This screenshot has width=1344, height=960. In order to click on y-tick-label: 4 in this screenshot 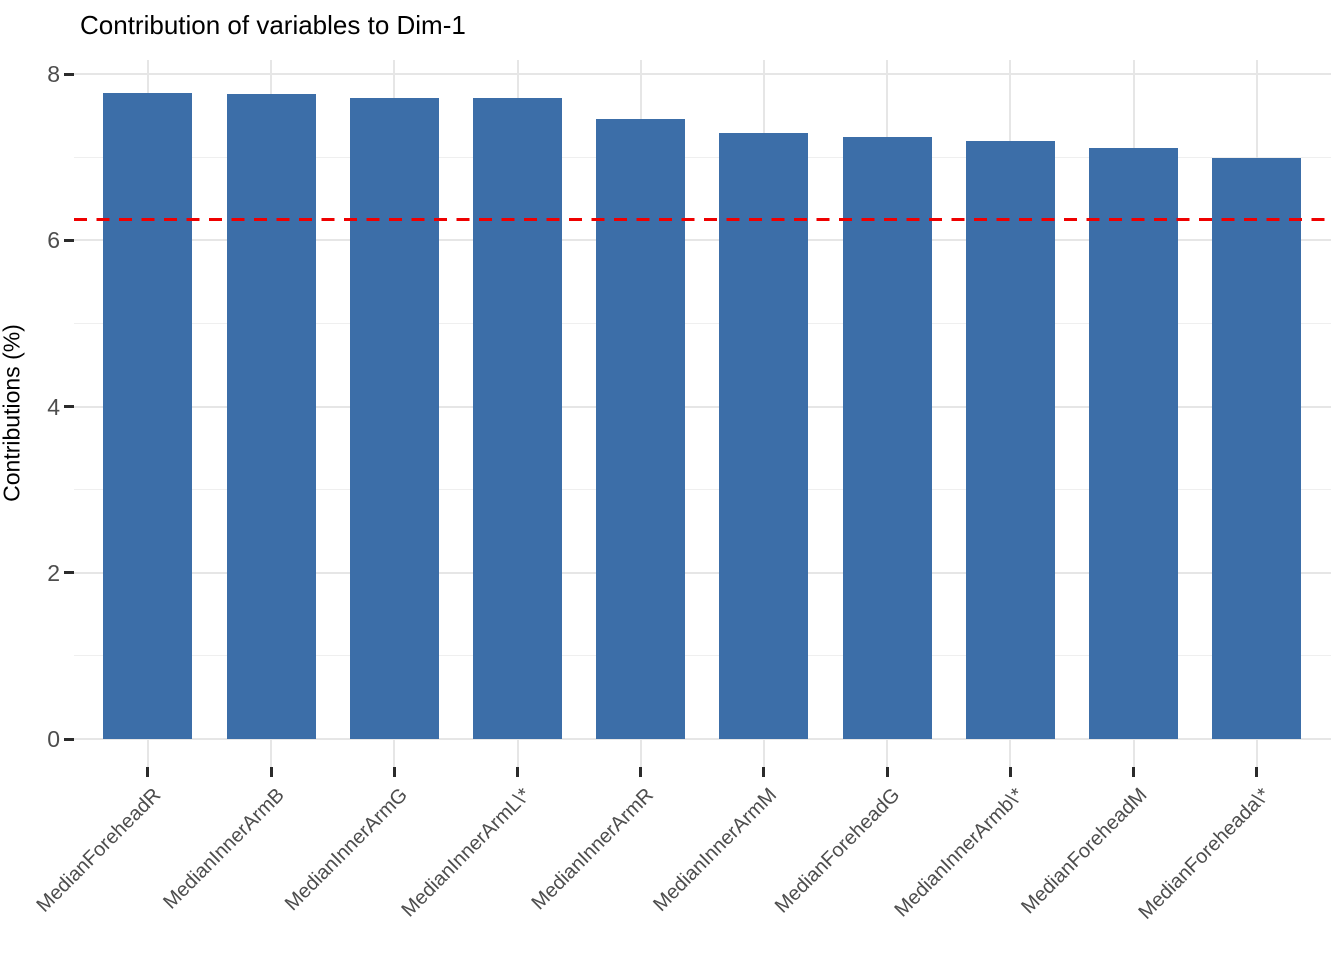, I will do `click(53, 406)`.